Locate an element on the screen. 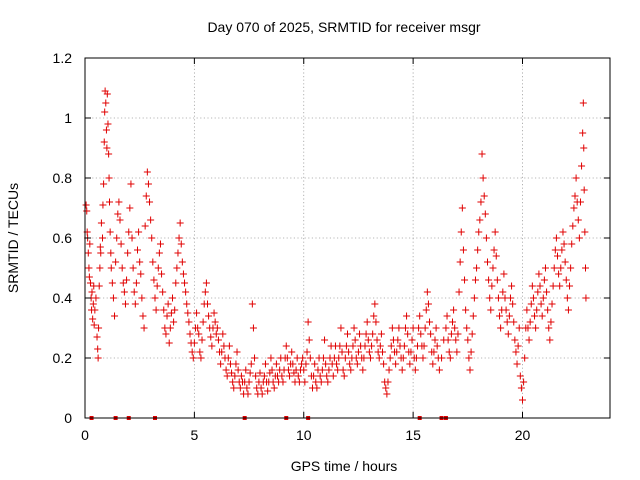  x-axis-label: GPS time / hours is located at coordinates (344, 466).